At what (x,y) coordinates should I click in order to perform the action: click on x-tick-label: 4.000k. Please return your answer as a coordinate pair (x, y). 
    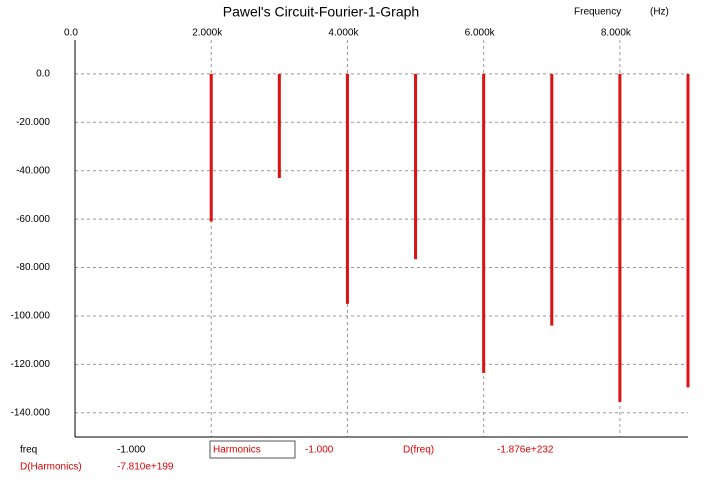
    Looking at the image, I should click on (343, 33).